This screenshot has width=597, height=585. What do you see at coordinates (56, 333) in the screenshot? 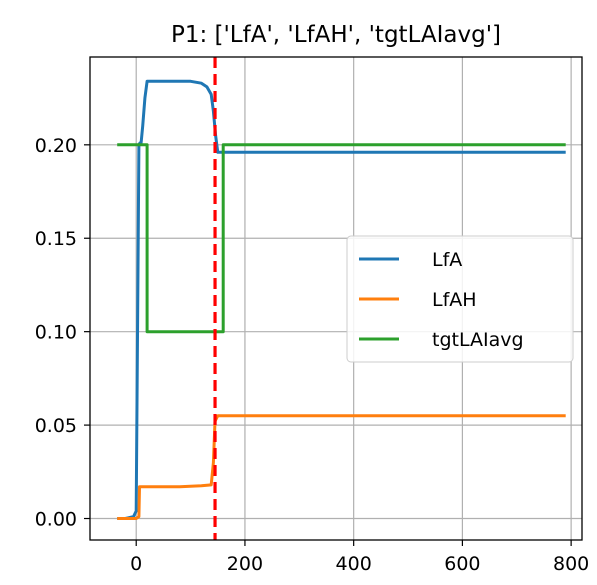
I see `y-tick-label: 0.10` at bounding box center [56, 333].